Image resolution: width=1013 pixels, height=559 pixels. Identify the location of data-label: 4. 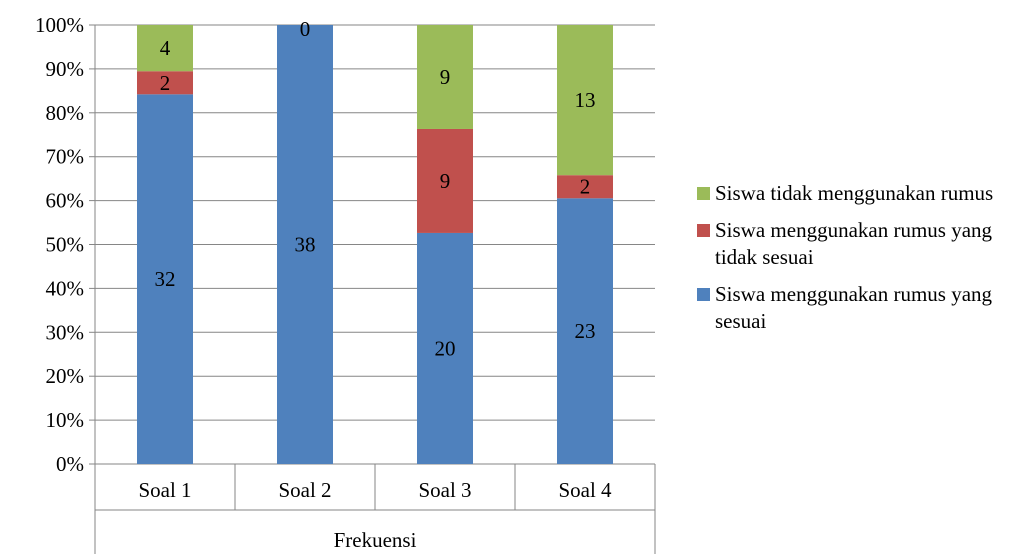
(165, 48).